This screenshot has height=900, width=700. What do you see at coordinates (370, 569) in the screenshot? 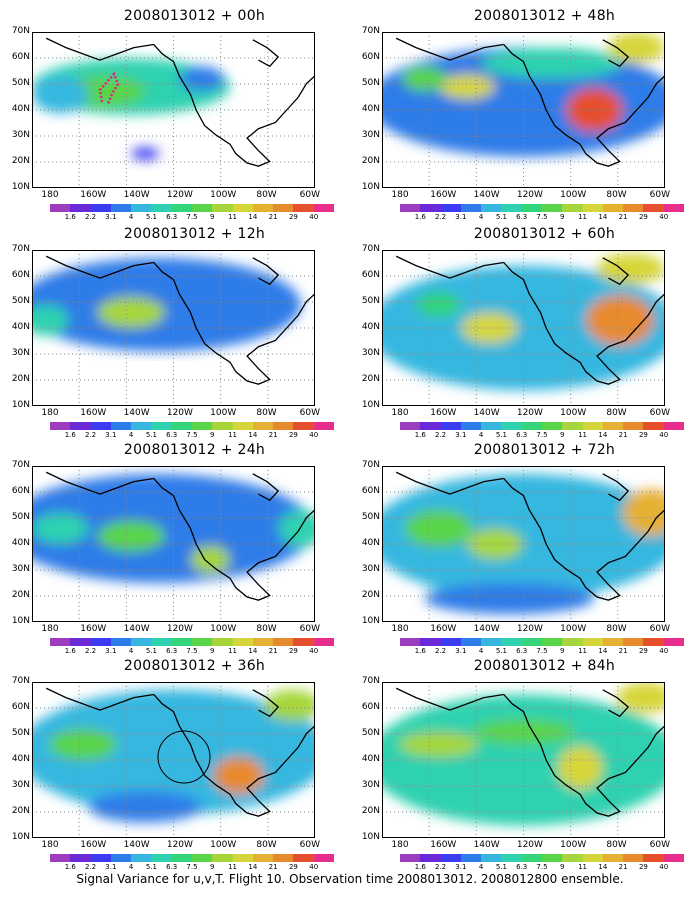
I see `lat-label: 30N` at bounding box center [370, 569].